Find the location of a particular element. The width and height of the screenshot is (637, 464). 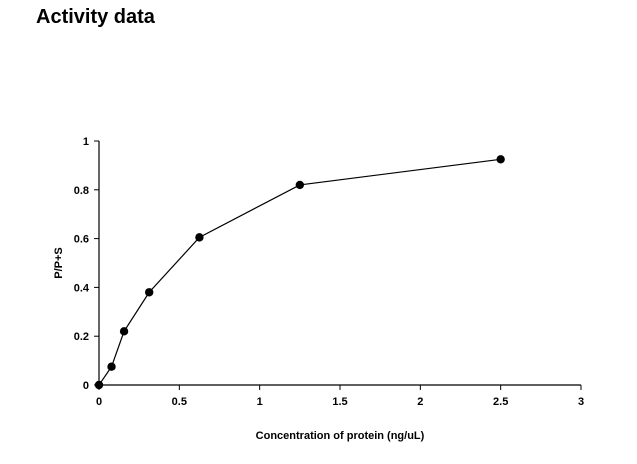

y-axis-title: P/P+S is located at coordinates (59, 263).